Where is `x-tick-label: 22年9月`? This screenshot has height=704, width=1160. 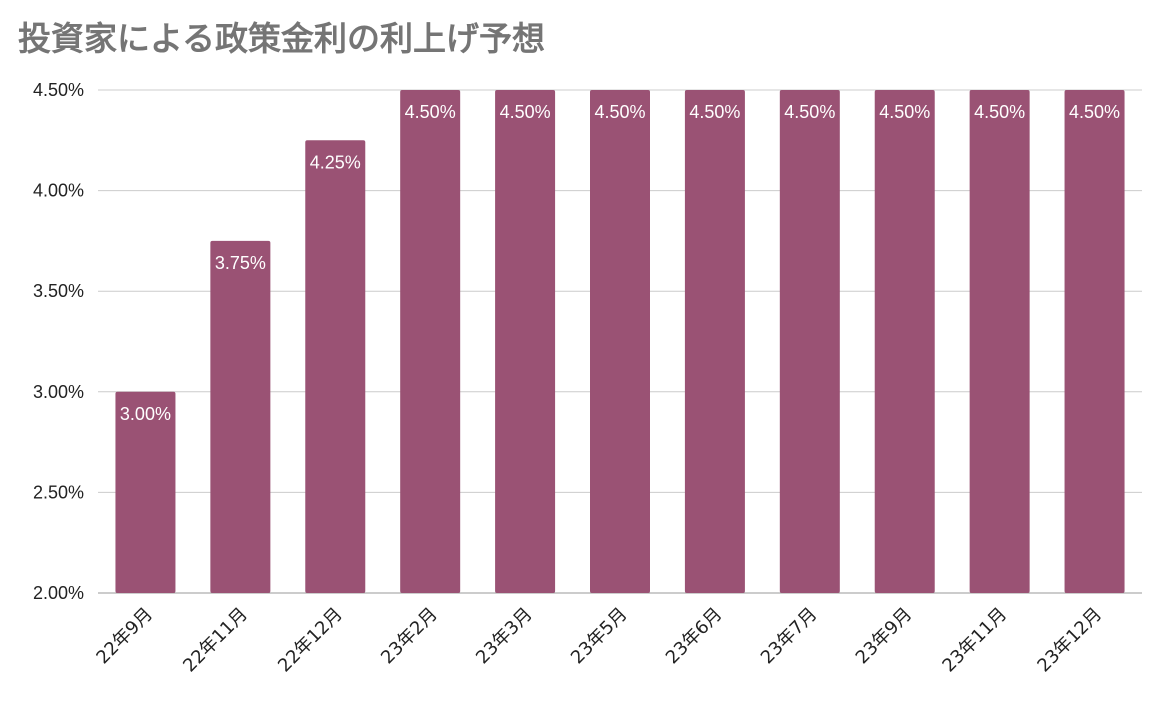
x-tick-label: 22年9月 is located at coordinates (124, 636).